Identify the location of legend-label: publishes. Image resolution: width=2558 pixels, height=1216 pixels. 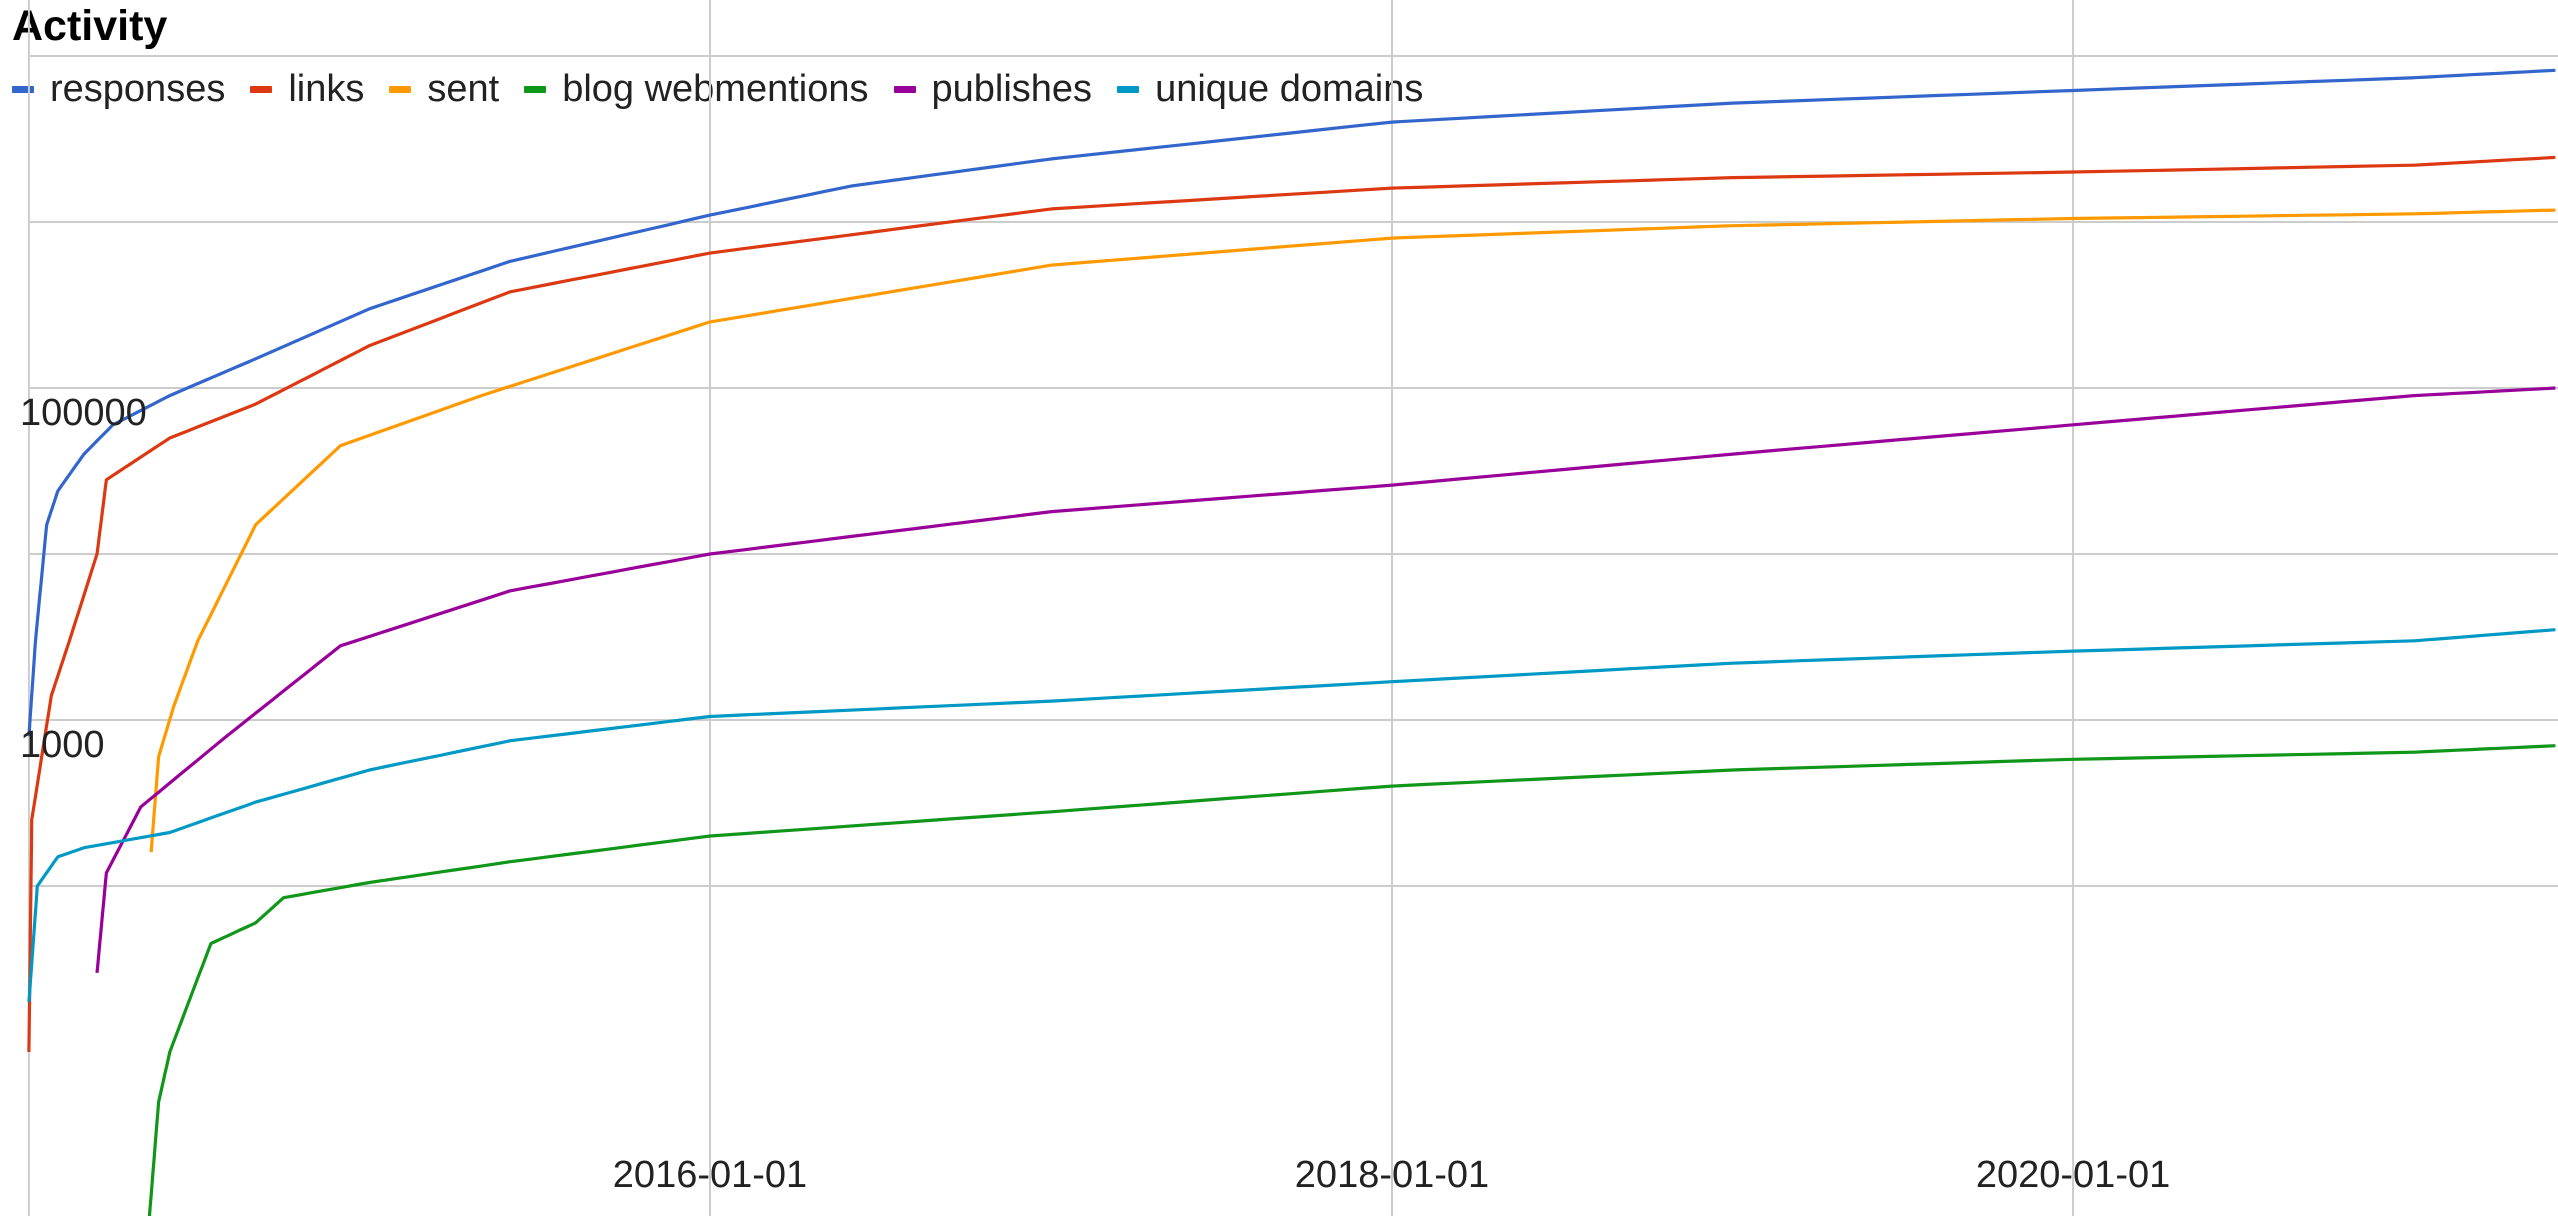
(1012, 89).